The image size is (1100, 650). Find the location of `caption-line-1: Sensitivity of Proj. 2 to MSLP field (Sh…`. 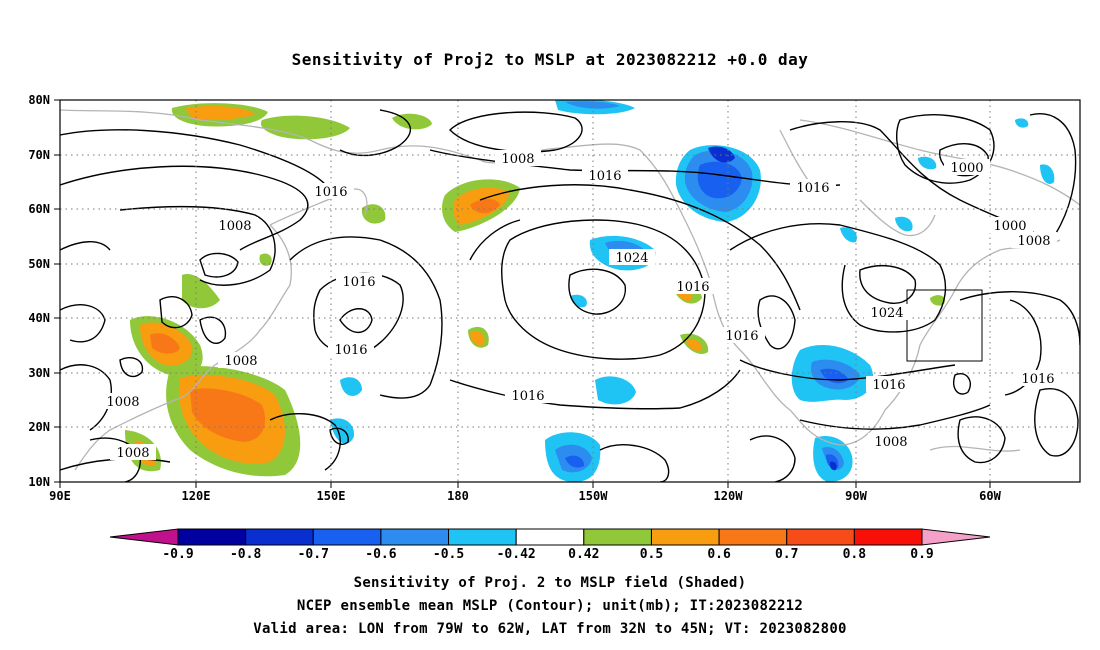

caption-line-1: Sensitivity of Proj. 2 to MSLP field (Sh… is located at coordinates (550, 583).